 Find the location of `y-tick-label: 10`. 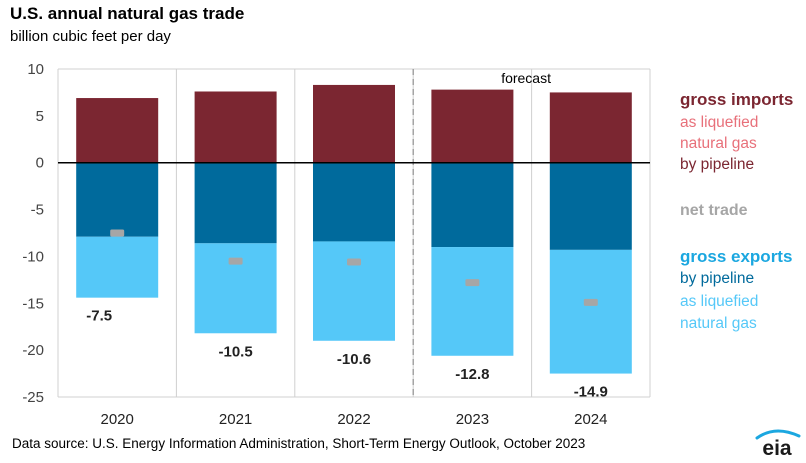

y-tick-label: 10 is located at coordinates (35, 69).